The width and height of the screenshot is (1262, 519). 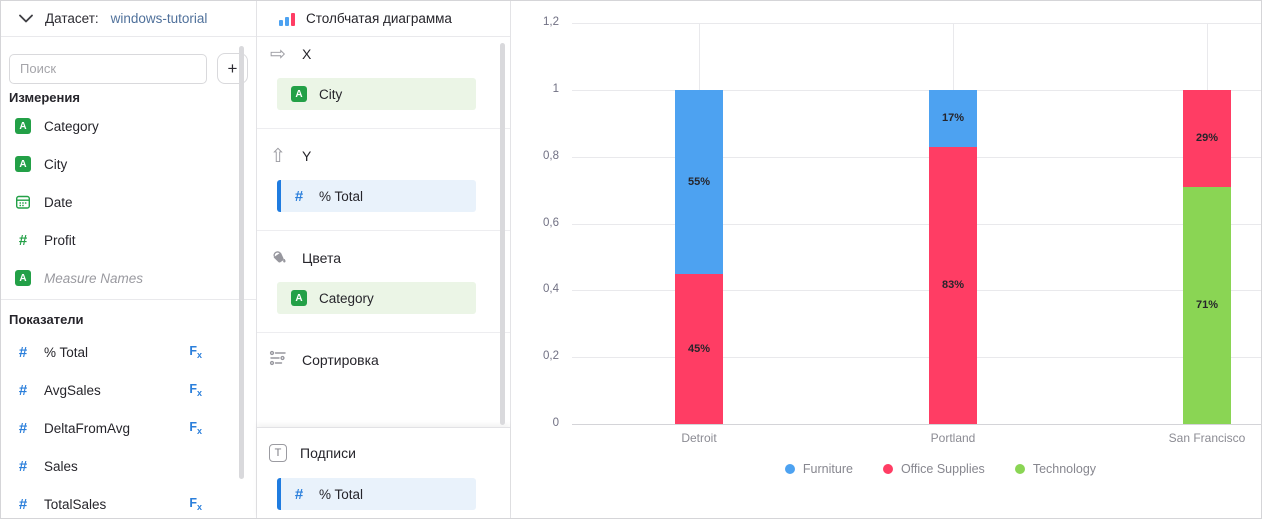 I want to click on section-y-label: Y, so click(x=307, y=156).